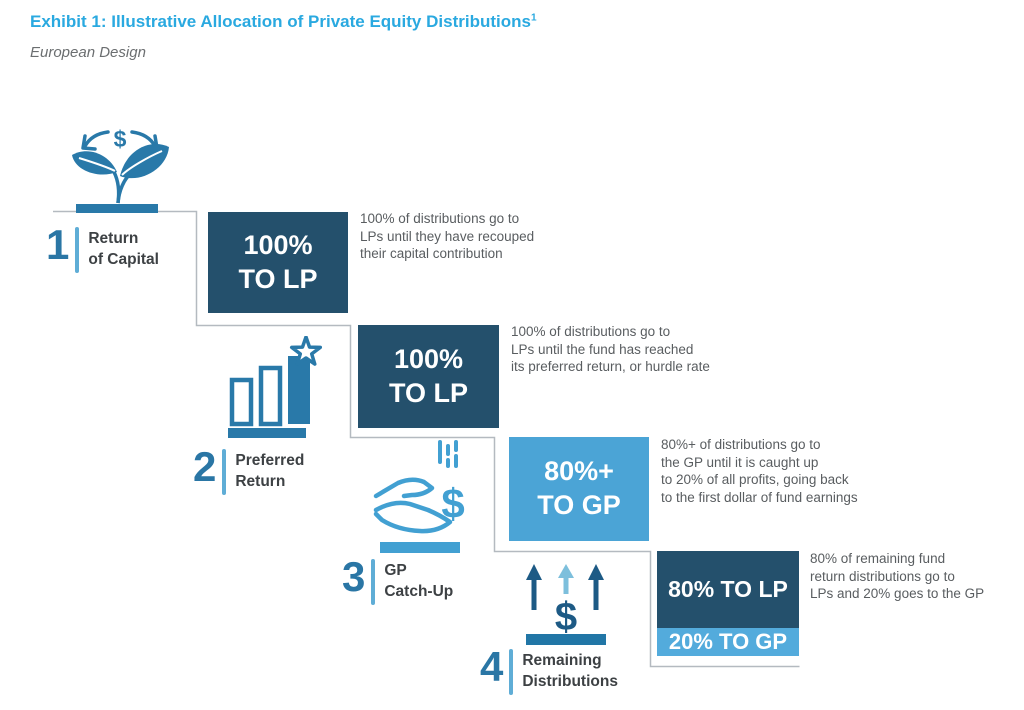 The image size is (1024, 710). I want to click on step-2-label-group: 2 Preferred Return, so click(249, 469).